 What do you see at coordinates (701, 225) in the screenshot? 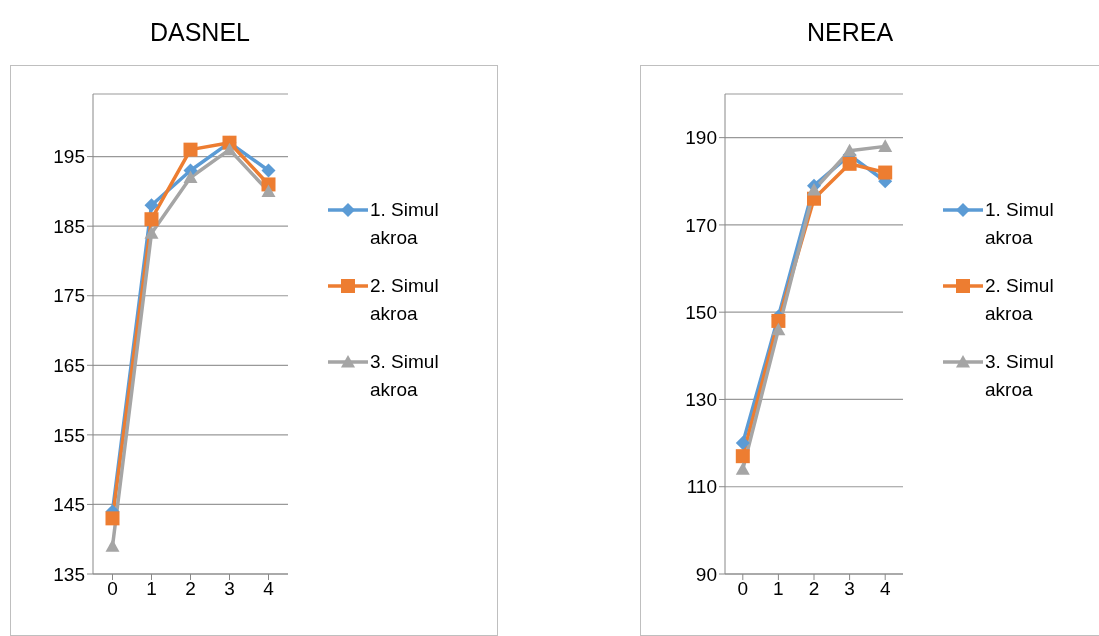
I see `y-tick-label: 170` at bounding box center [701, 225].